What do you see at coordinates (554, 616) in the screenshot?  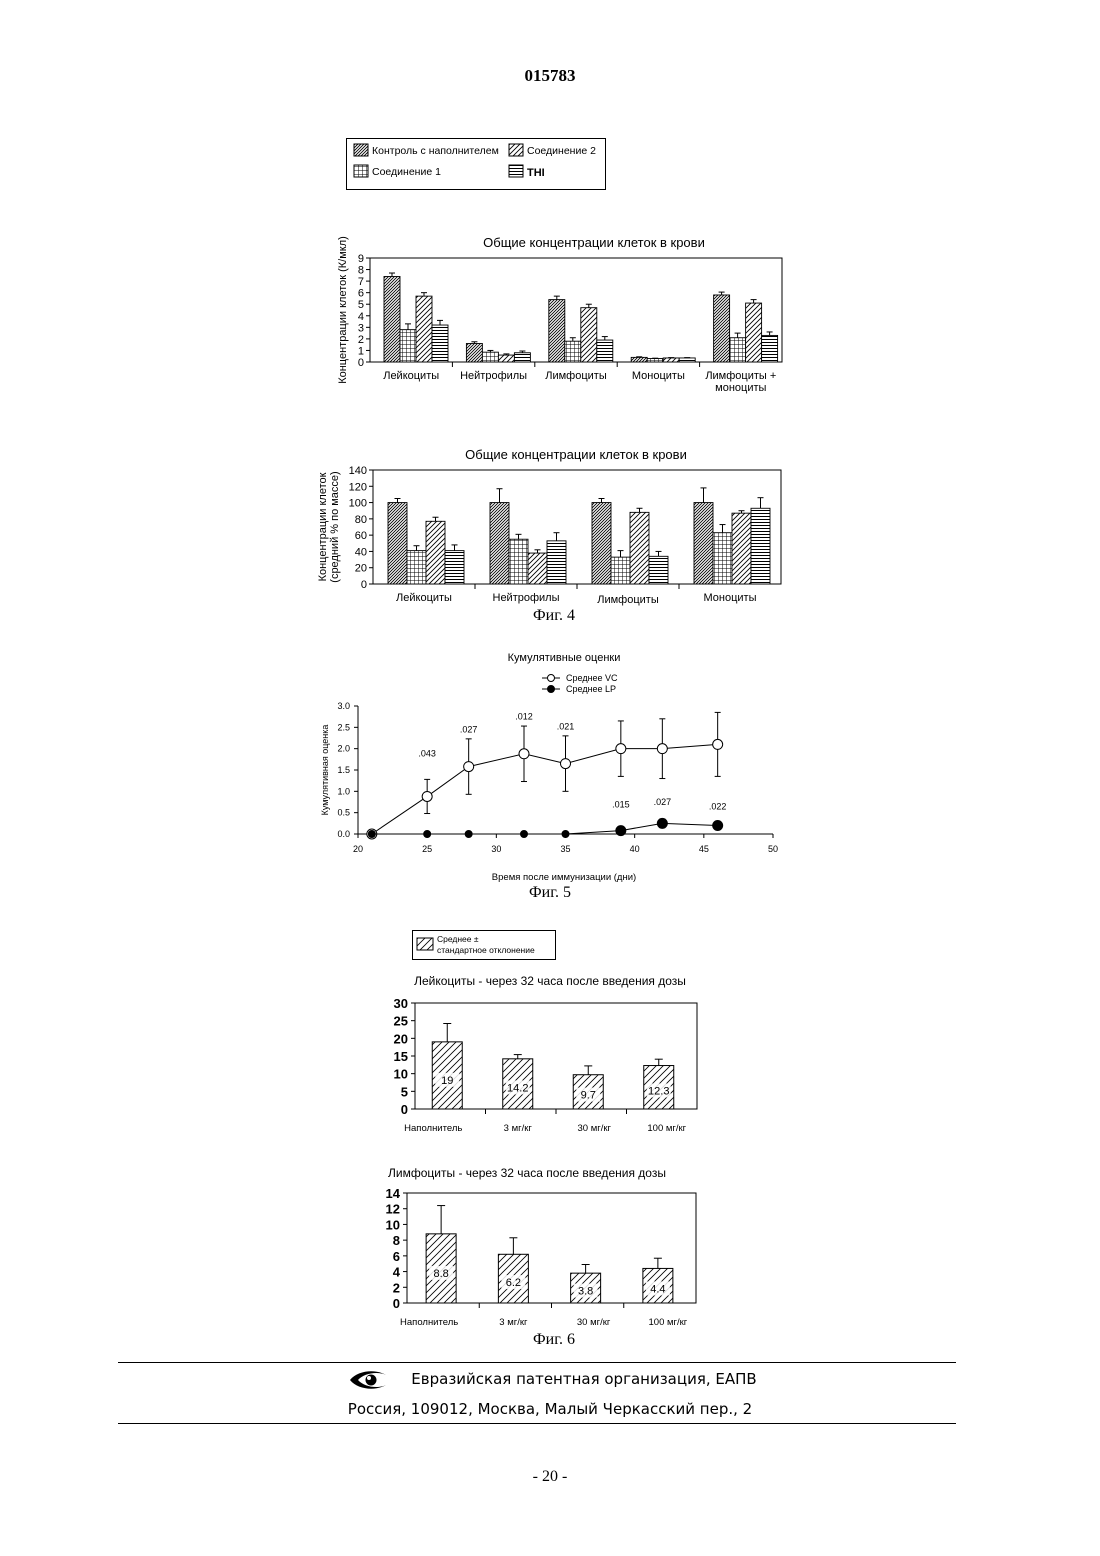 I see `fig4-caption: Фиг. 4` at bounding box center [554, 616].